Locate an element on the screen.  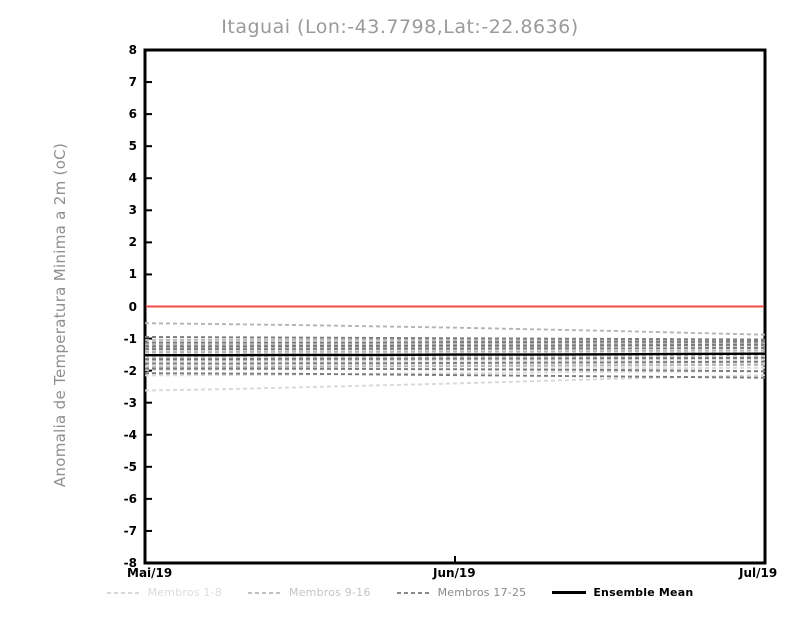
y-axis-tick-label: 3 is located at coordinates (132, 210).